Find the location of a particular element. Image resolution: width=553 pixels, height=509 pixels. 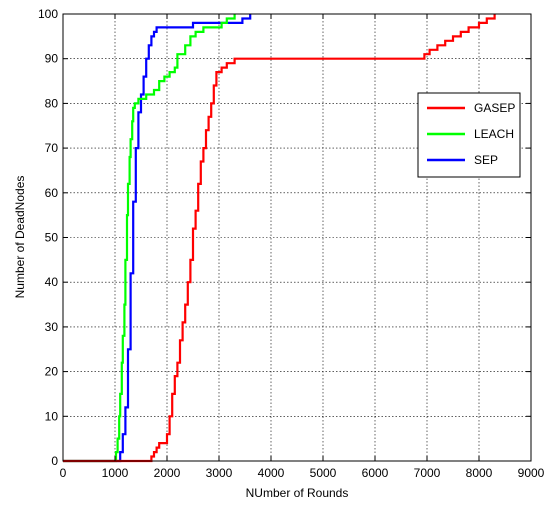

y-tick-label: 30 is located at coordinates (52, 327).